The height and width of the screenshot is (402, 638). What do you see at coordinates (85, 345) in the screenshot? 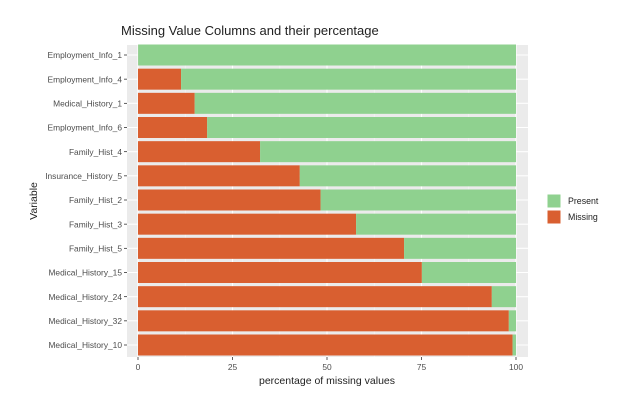
I see `y-tick-label: Medical_History_10` at bounding box center [85, 345].